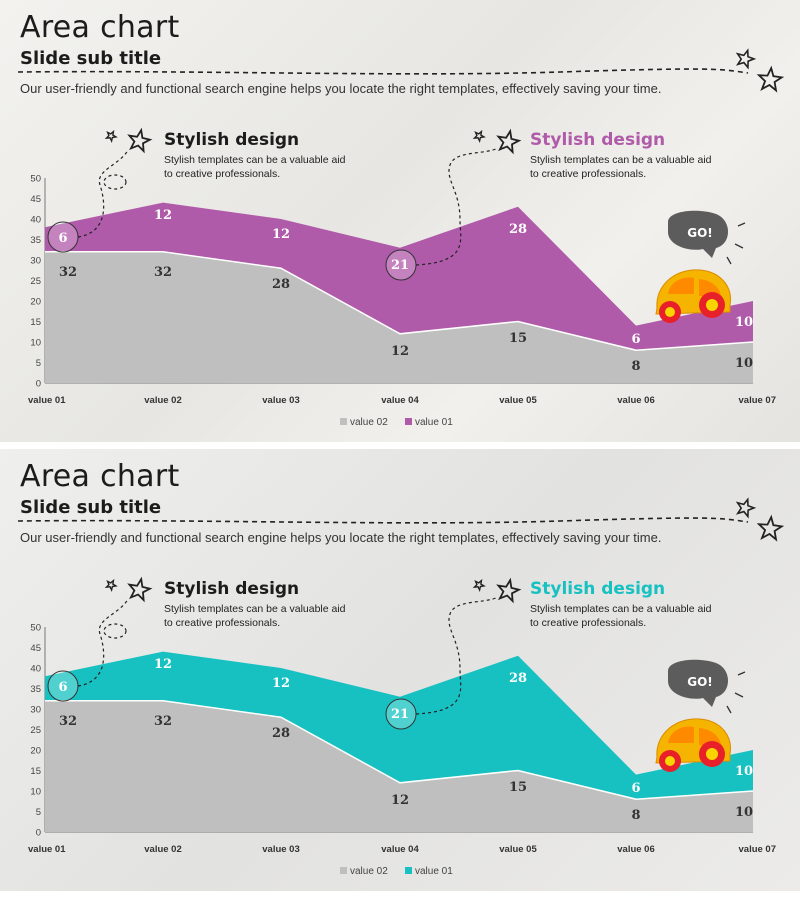 The image size is (800, 900). What do you see at coordinates (281, 733) in the screenshot?
I see `data-label-value02: 28` at bounding box center [281, 733].